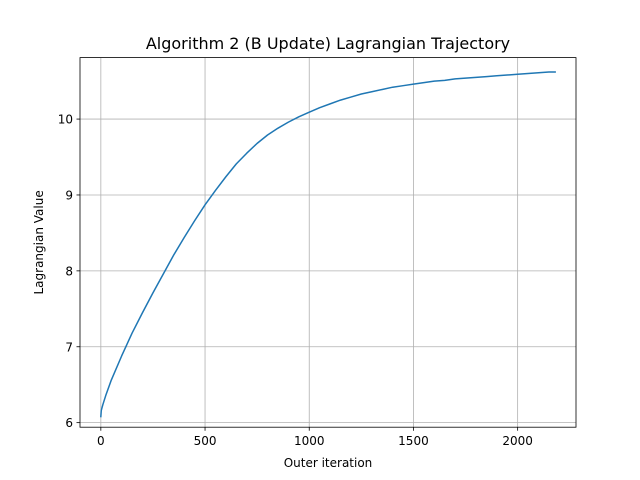 This screenshot has height=480, width=640. What do you see at coordinates (39, 242) in the screenshot?
I see `y-axis-label: Lagrangian Value` at bounding box center [39, 242].